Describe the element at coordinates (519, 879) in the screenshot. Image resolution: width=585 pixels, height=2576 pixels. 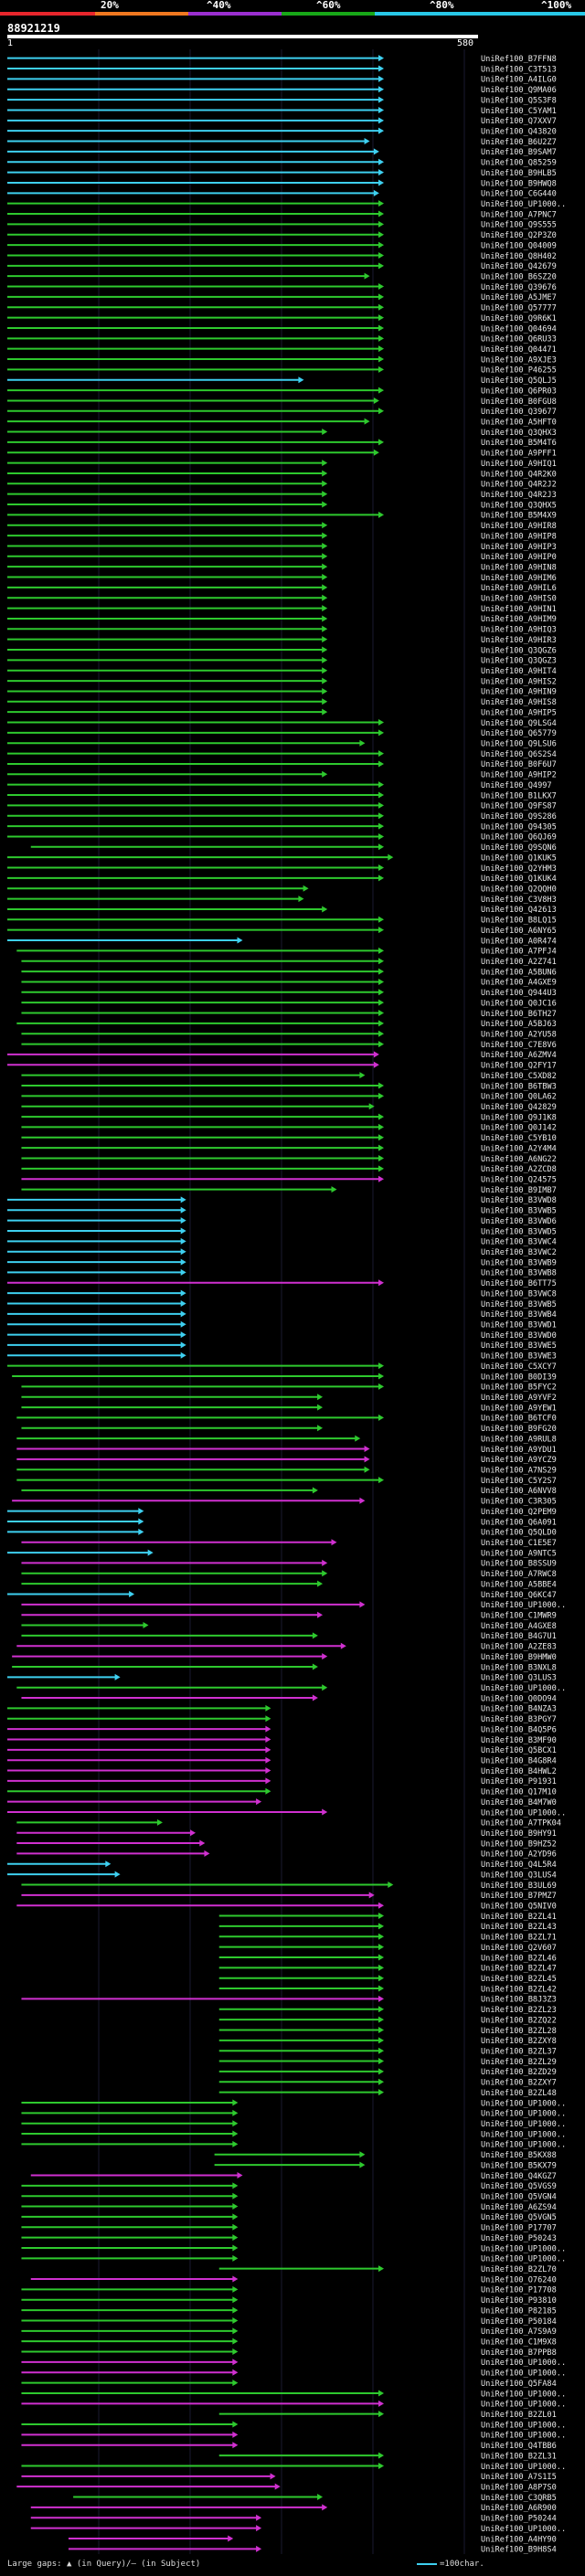
I see `hit-label: UniRef100_Q1KUK4` at that location.